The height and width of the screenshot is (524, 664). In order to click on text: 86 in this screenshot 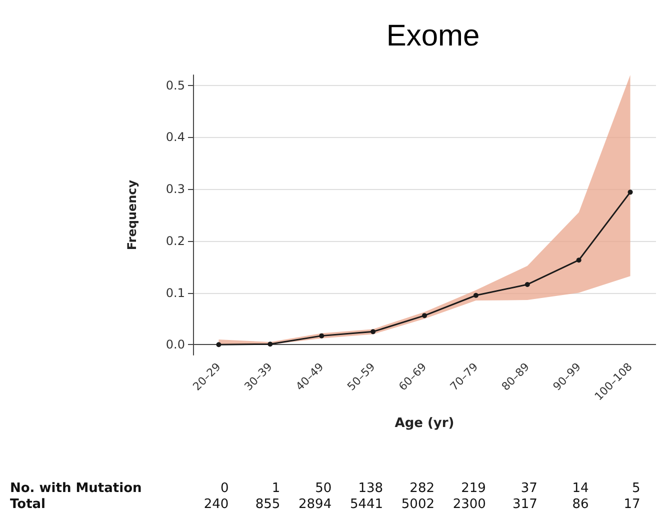, I will do `click(580, 504)`.